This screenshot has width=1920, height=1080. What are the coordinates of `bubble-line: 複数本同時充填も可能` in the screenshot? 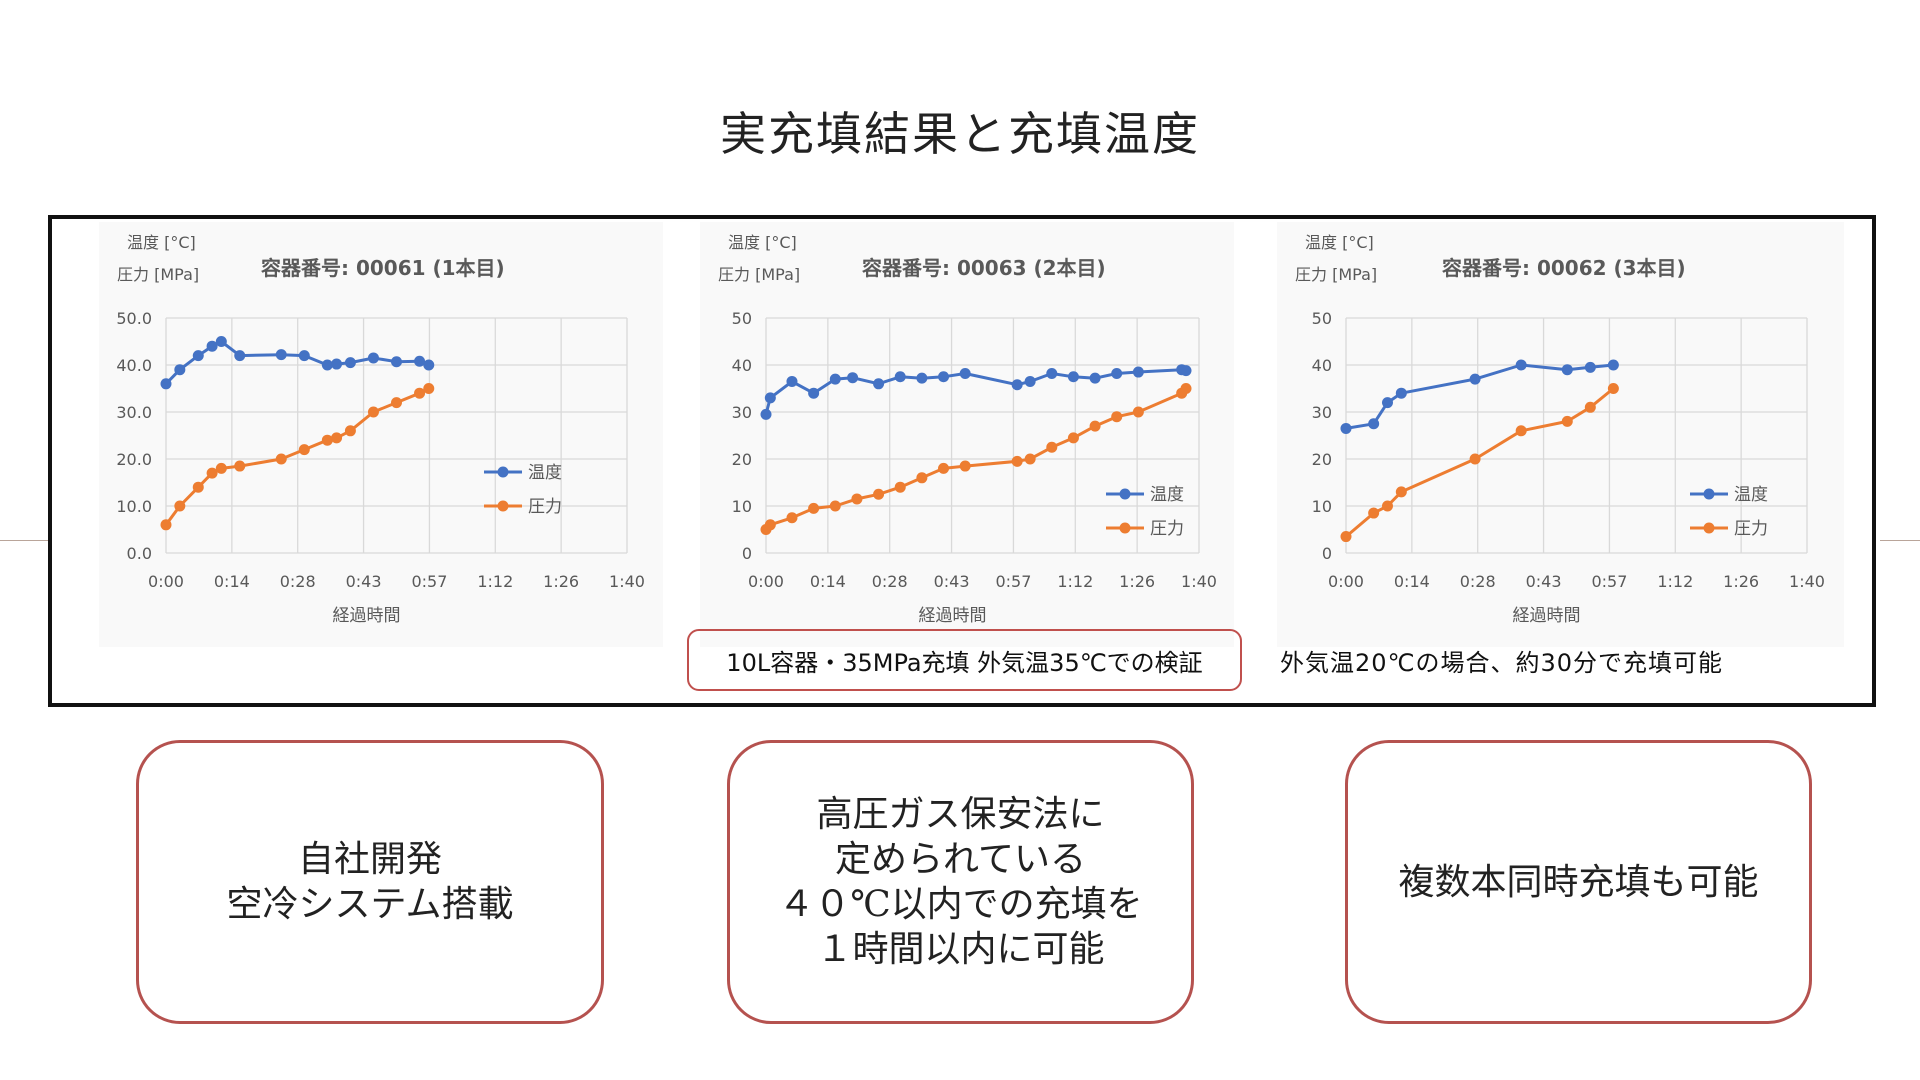 It's located at (1578, 882).